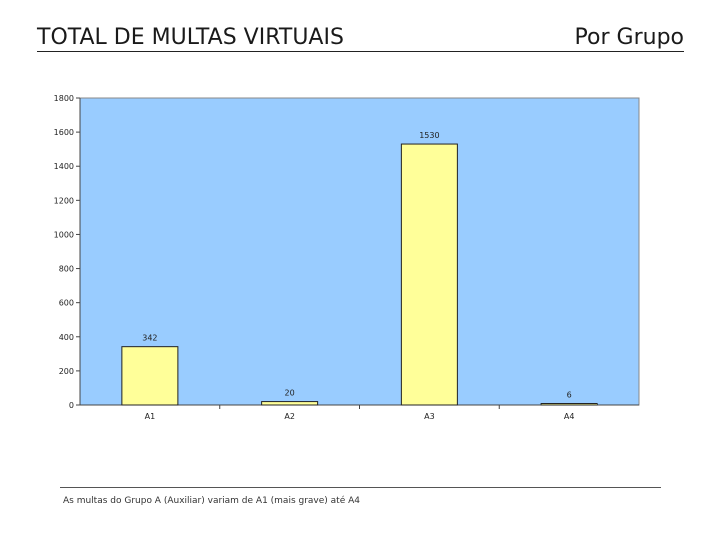  What do you see at coordinates (66, 371) in the screenshot?
I see `y-tick-label: 200` at bounding box center [66, 371].